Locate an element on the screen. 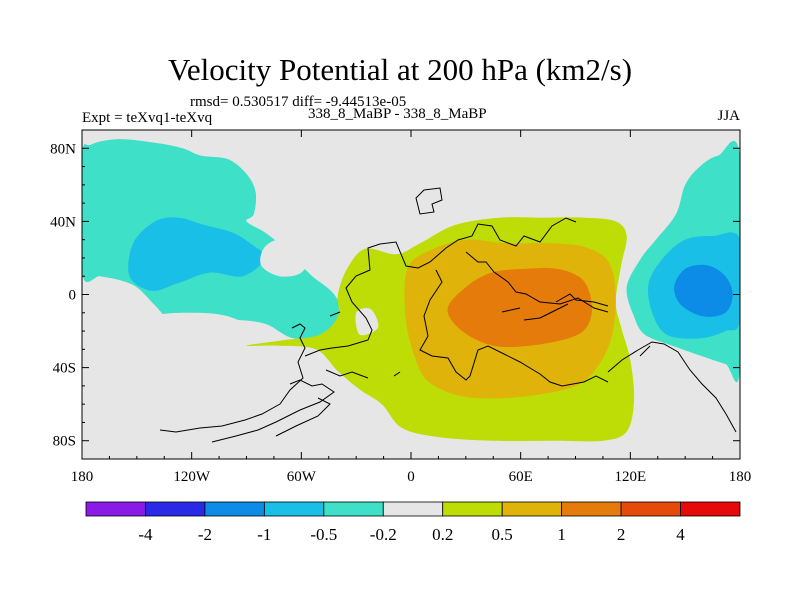 The height and width of the screenshot is (600, 800). colorbar-label: -4 is located at coordinates (145, 534).